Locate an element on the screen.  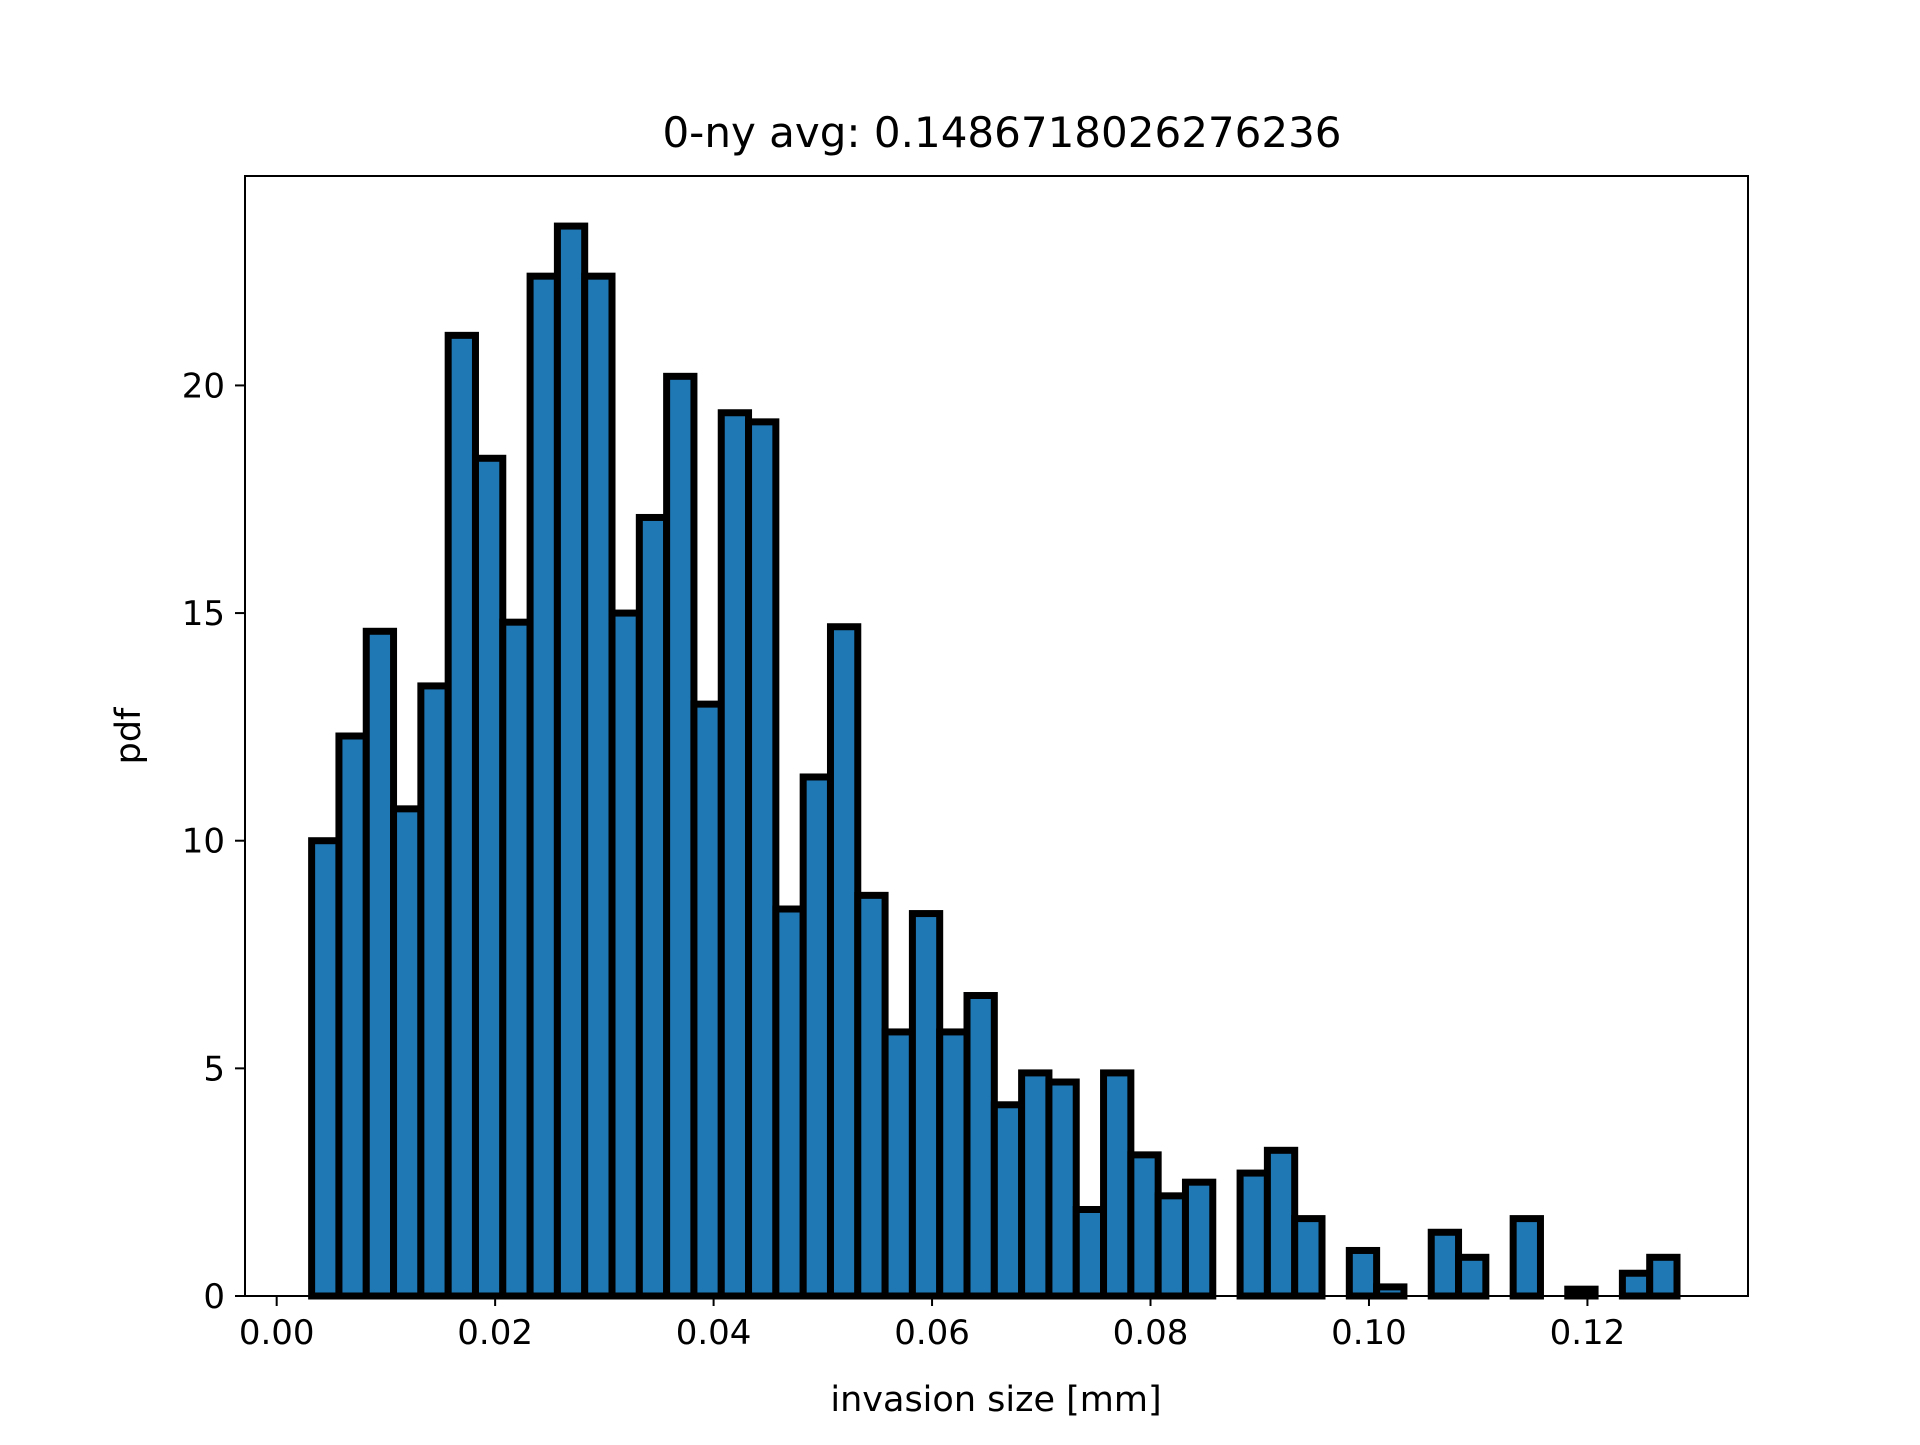
x-axis-ticks: 0.00 0.02 0.04 0.06 0.08 0.10 0.12 is located at coordinates (932, 1324).